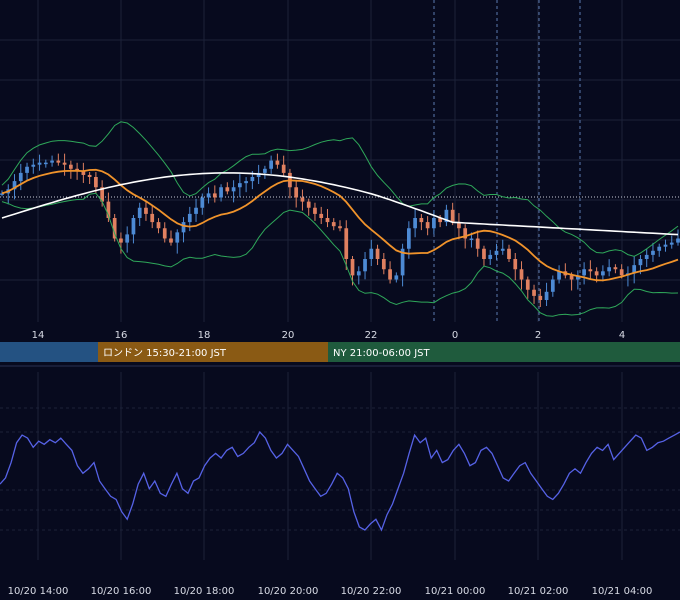 This screenshot has height=600, width=680. Describe the element at coordinates (455, 335) in the screenshot. I see `main-x-tick-label: 0` at that location.